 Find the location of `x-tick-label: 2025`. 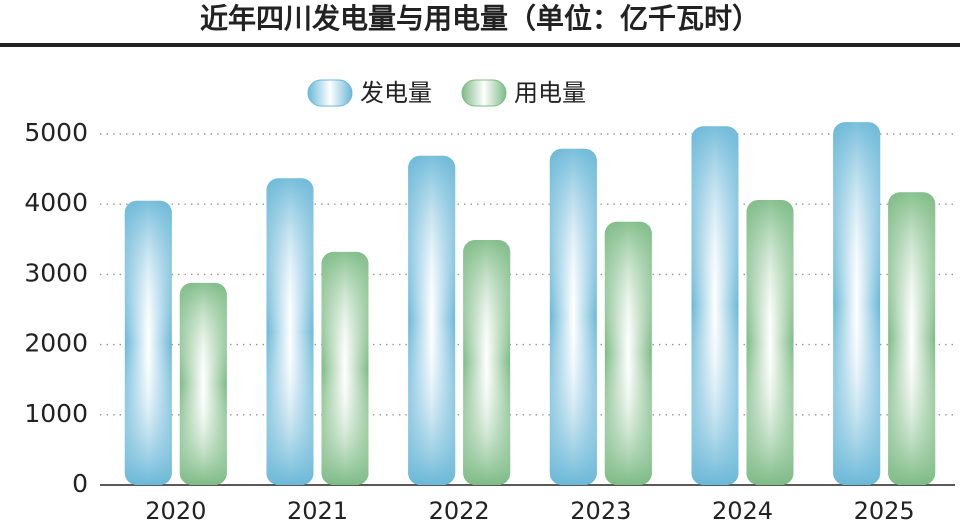

x-tick-label: 2025 is located at coordinates (884, 511).